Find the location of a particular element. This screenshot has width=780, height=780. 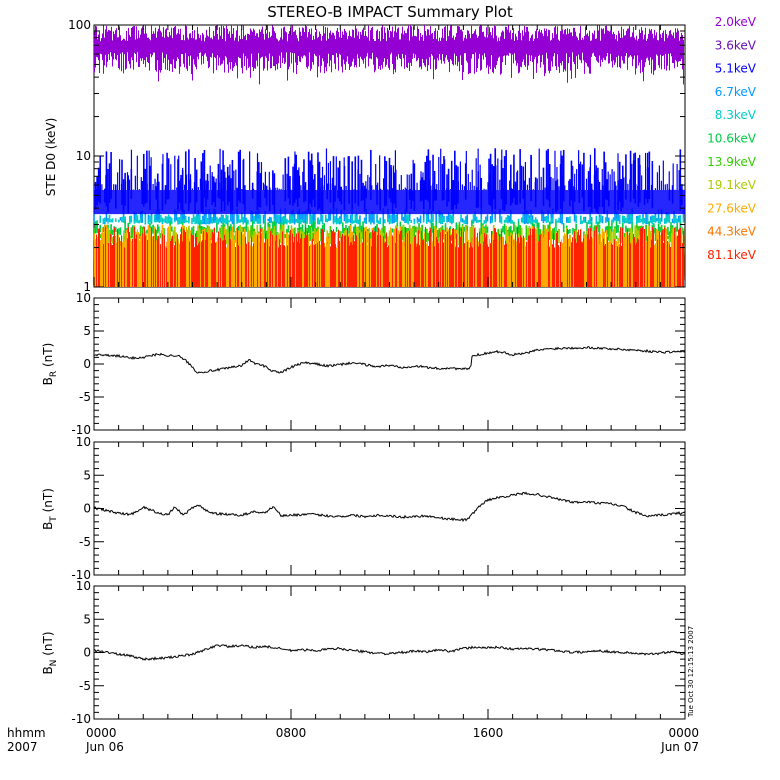

series-low-energy is located at coordinates (389, 256).